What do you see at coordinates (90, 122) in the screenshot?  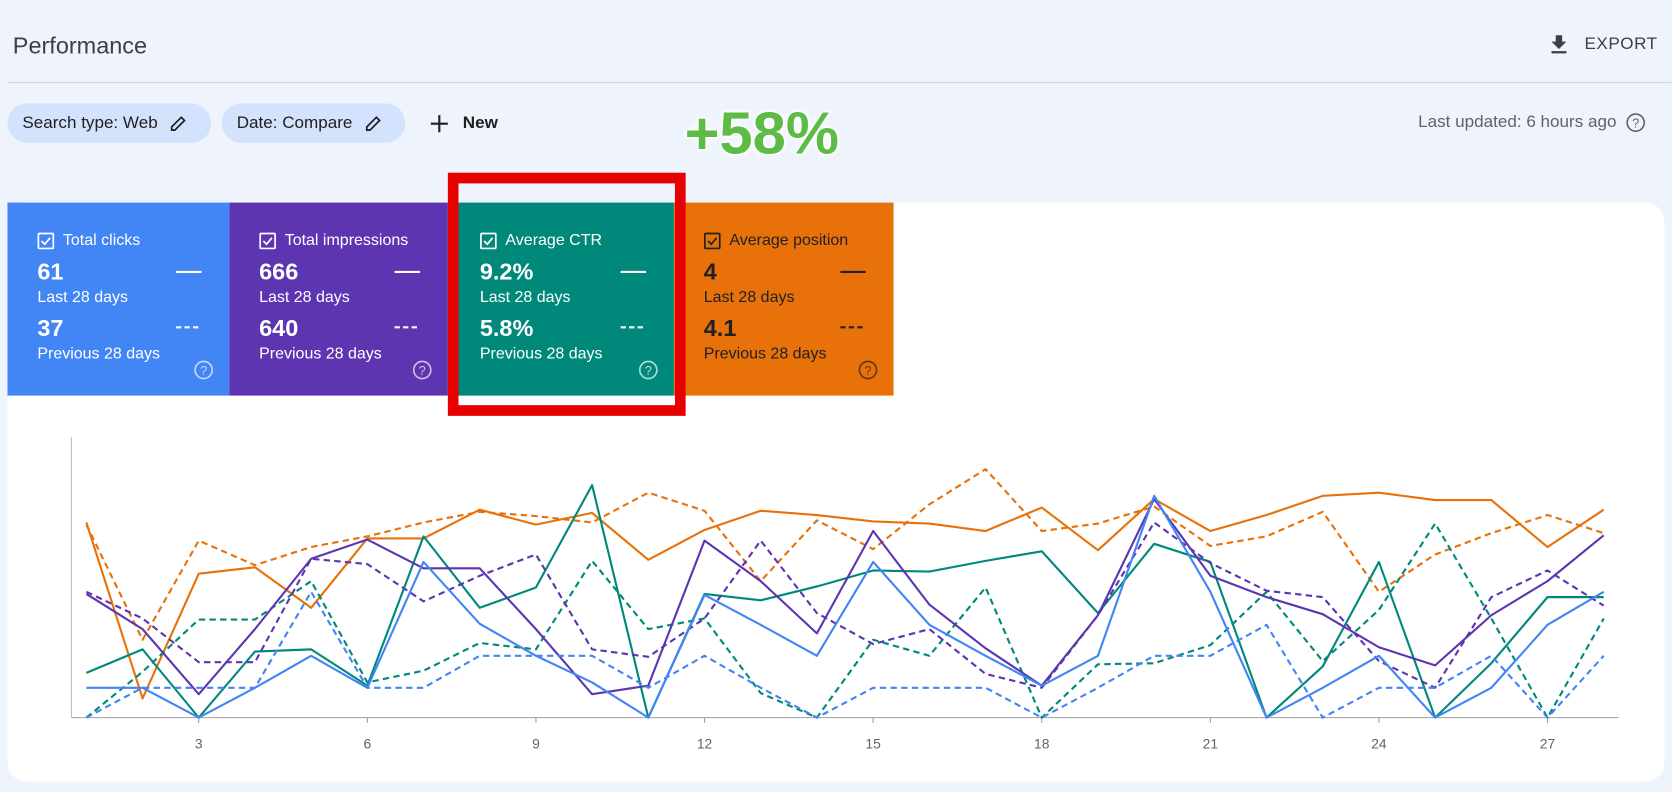 I see `chip-label: Search type: Web` at bounding box center [90, 122].